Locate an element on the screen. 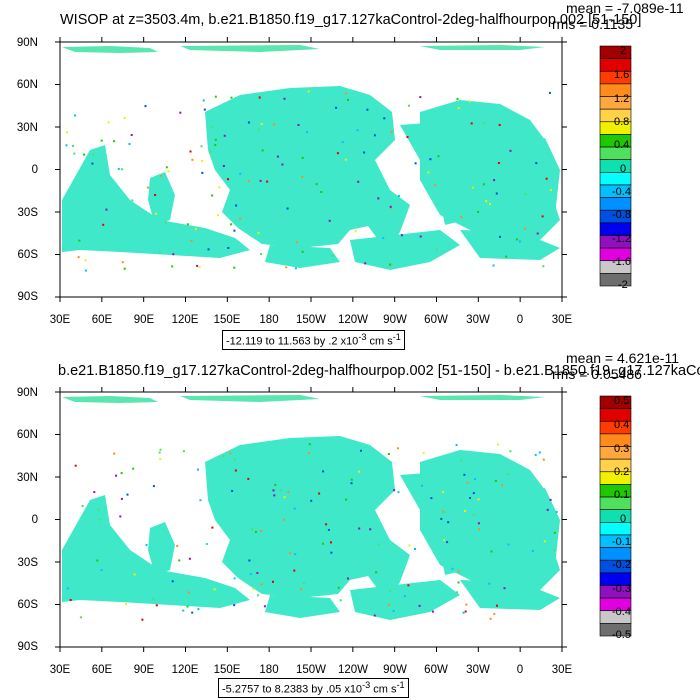 This screenshot has width=700, height=700. lat-label: 0 is located at coordinates (34, 520).